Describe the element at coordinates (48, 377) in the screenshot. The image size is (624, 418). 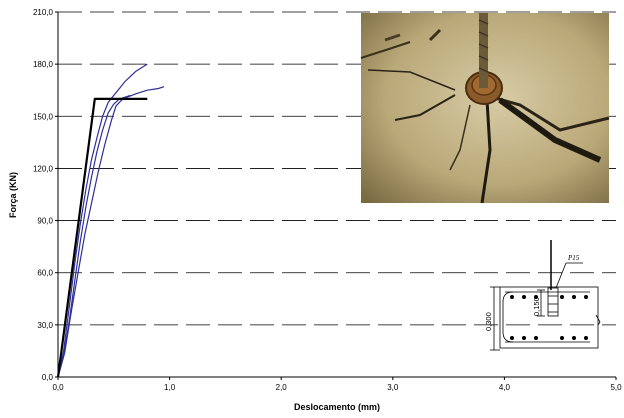
I see `y-tick-label: 0,0` at that location.